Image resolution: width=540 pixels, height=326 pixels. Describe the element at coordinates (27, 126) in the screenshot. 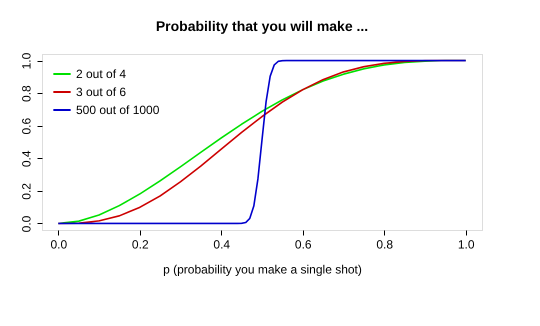

I see `y-tick-label: 0.6` at that location.